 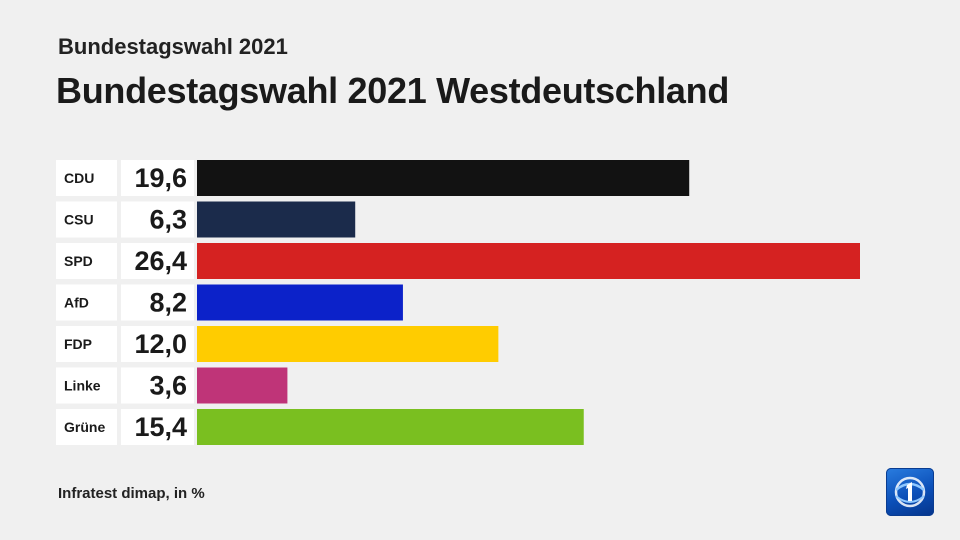 I want to click on value-label-box-spd, so click(x=157, y=261).